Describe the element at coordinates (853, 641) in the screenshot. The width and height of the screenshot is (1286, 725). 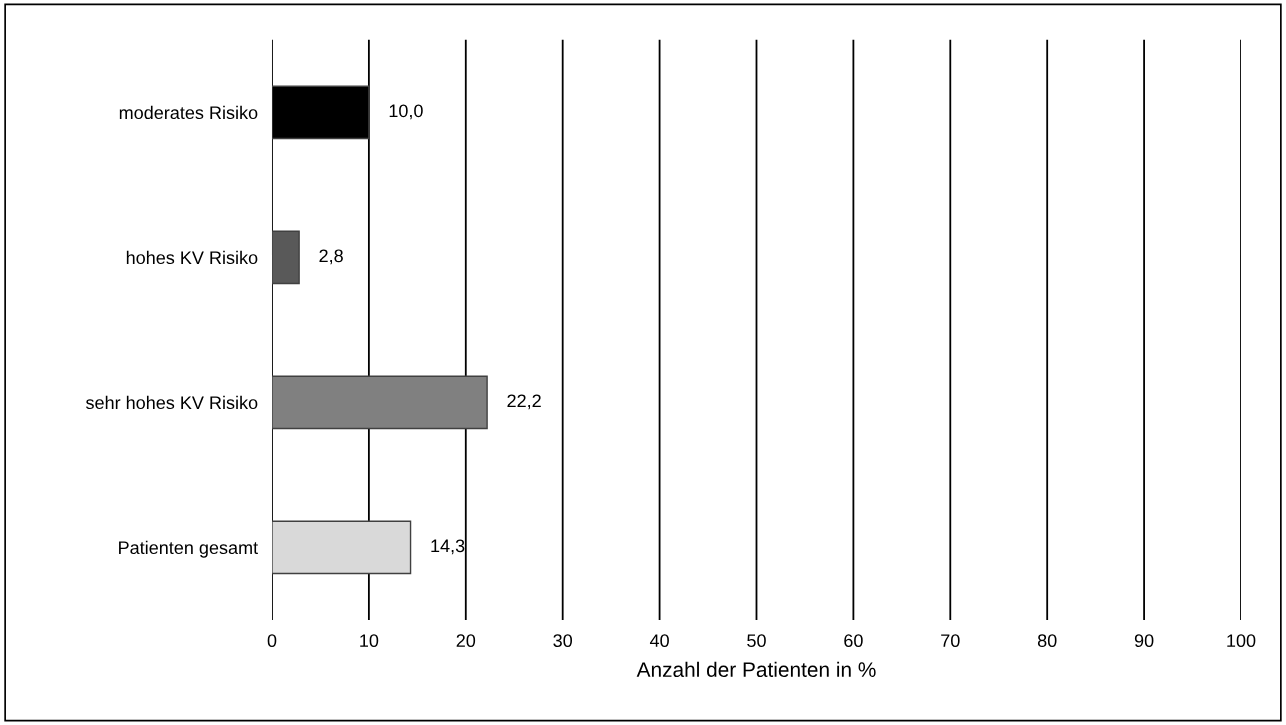
I see `x-tick-label: 60` at that location.